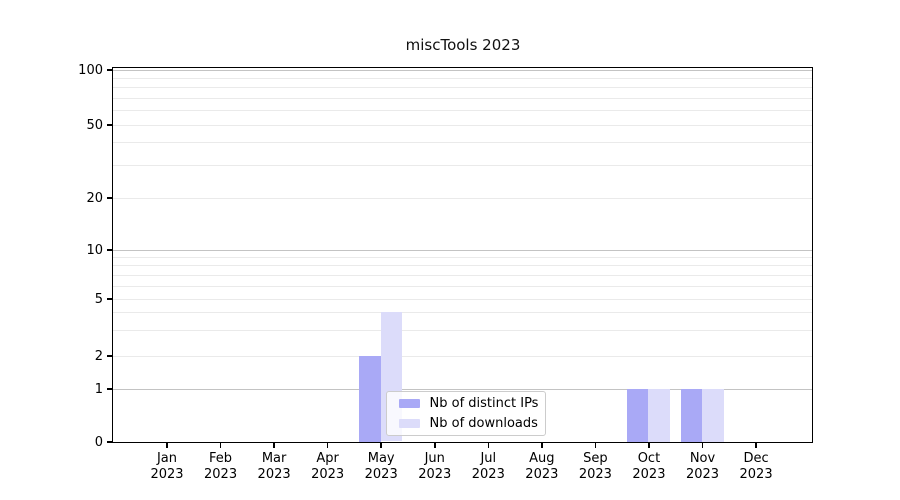 This screenshot has width=900, height=500. Describe the element at coordinates (221, 466) in the screenshot. I see `x-tick-label-feb: Feb 2023` at that location.